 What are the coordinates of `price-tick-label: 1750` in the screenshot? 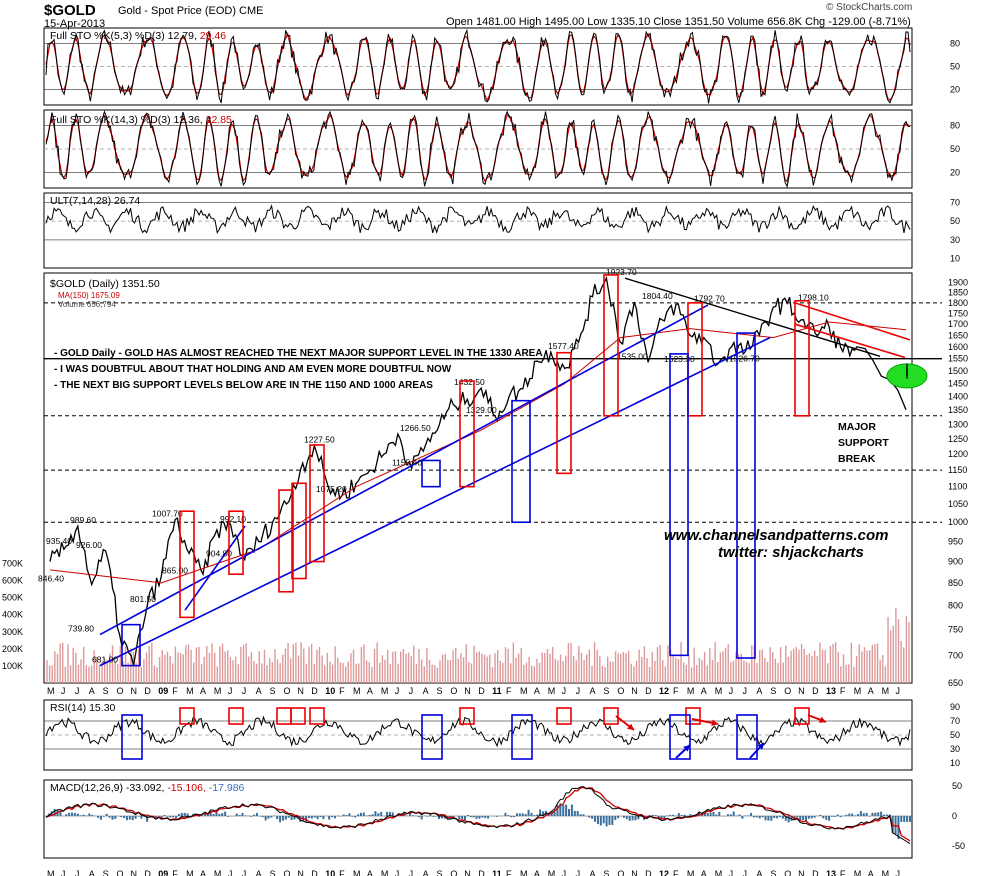 It's located at (958, 313).